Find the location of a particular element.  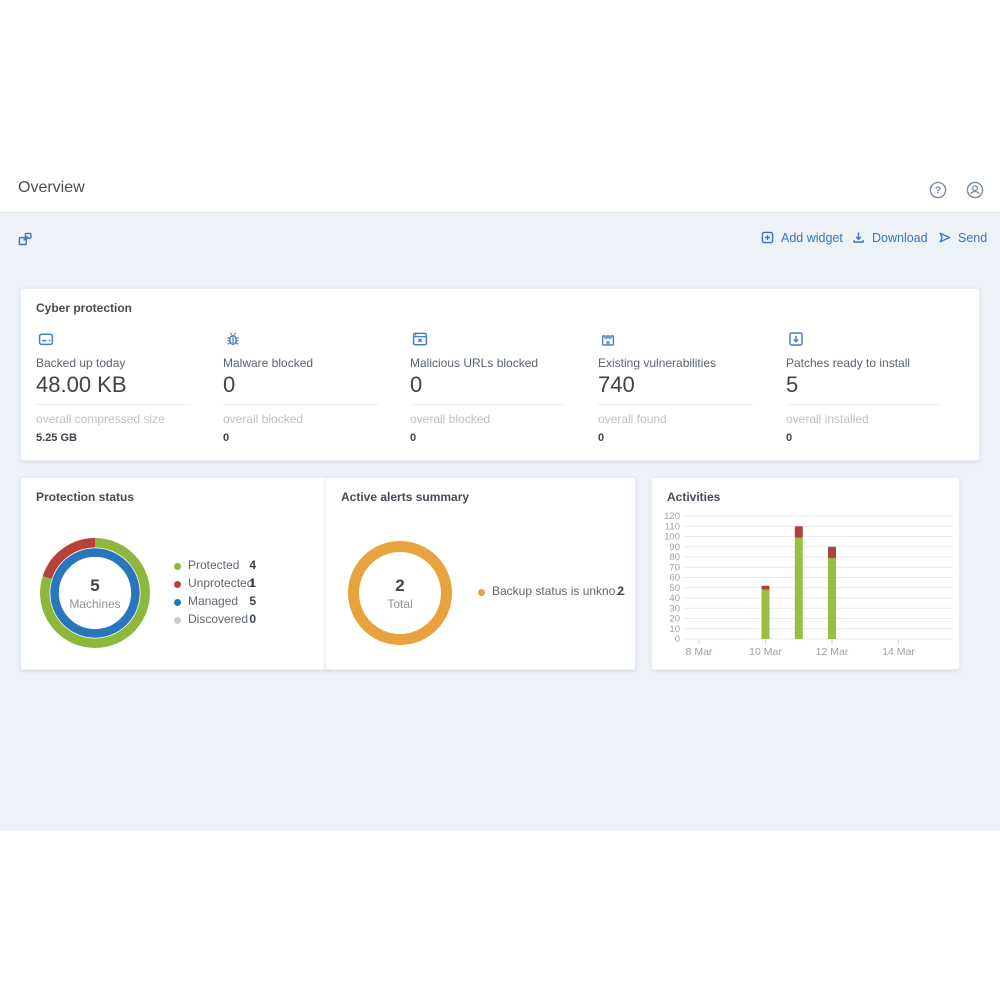

bars is located at coordinates (798, 582).